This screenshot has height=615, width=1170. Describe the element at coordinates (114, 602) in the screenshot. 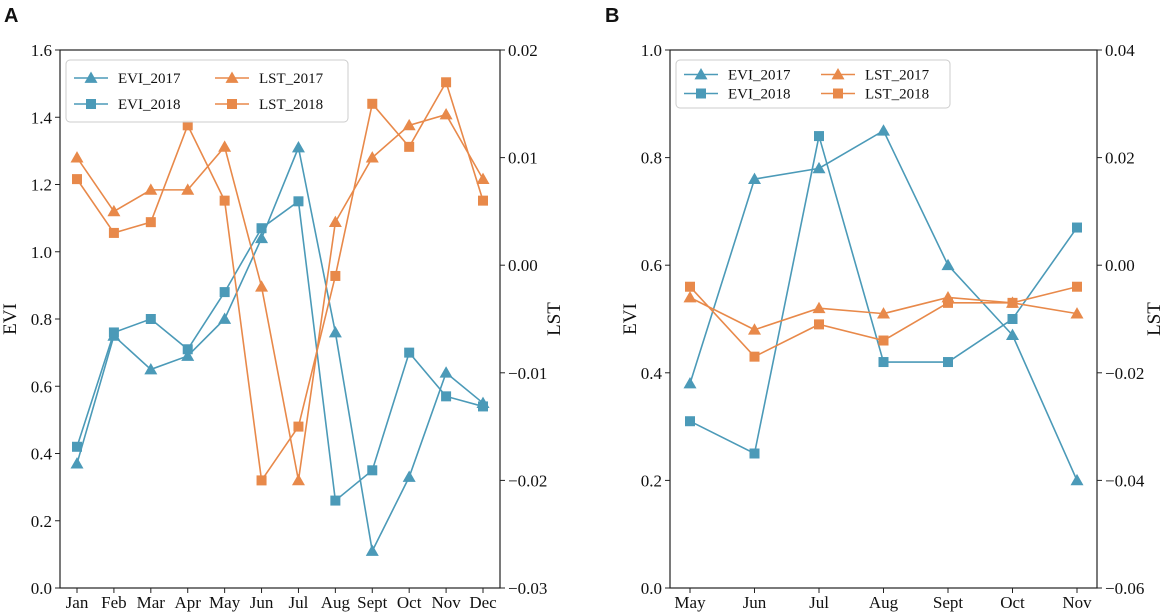

I see `x-tick-label: Feb` at that location.